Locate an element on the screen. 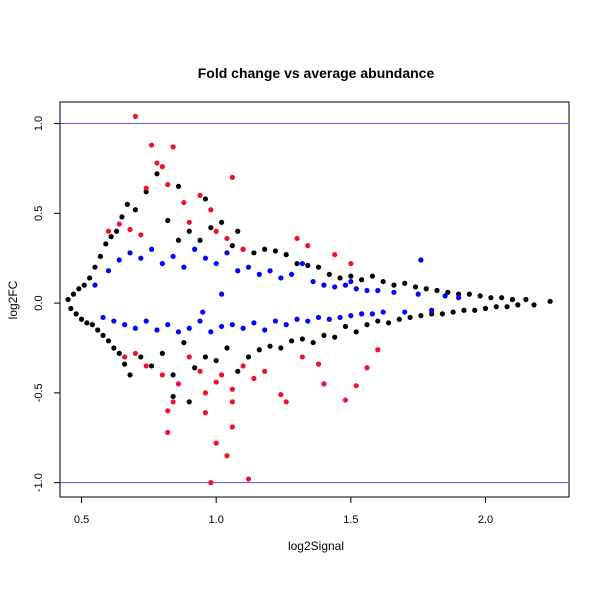  y-axis-label: log2FC is located at coordinates (13, 299).